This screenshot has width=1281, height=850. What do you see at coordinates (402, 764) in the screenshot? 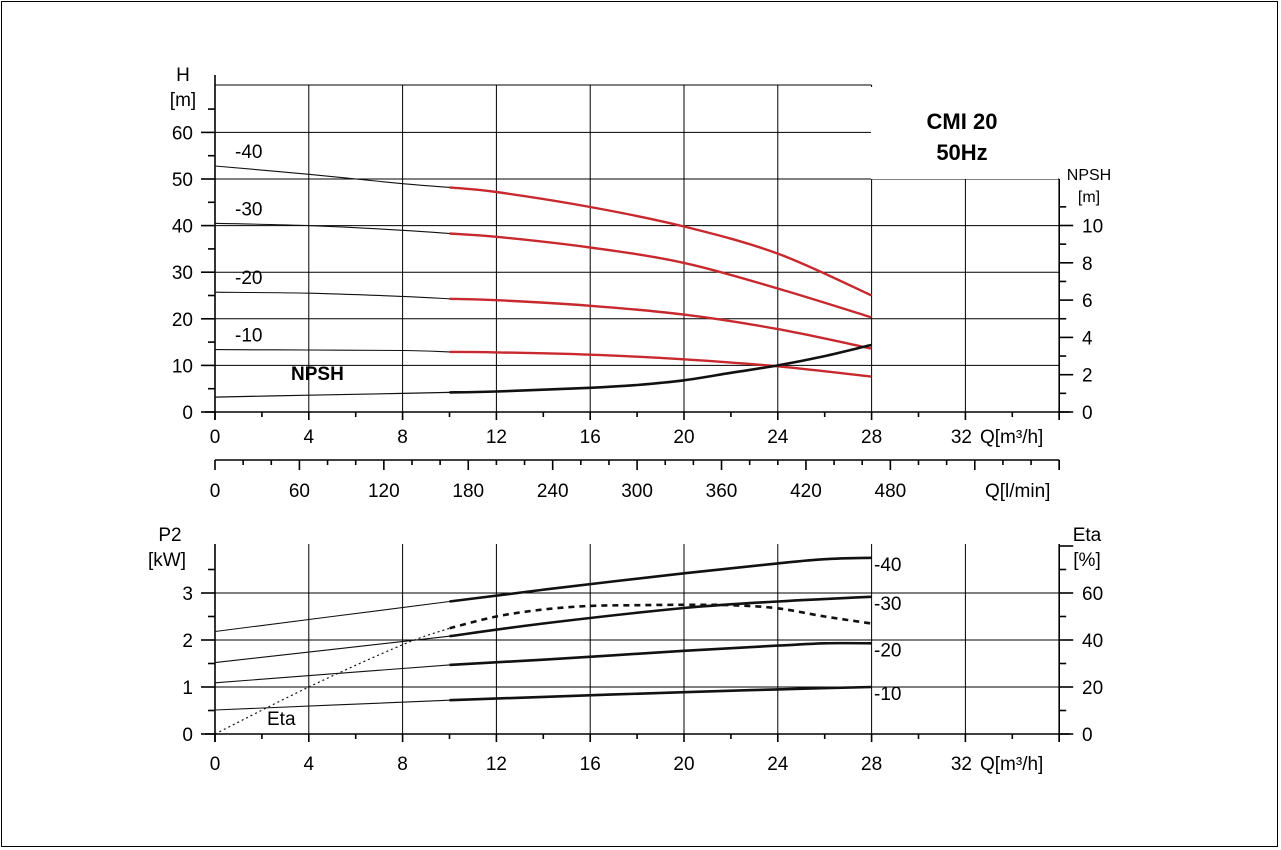
I see `bottom-x-tick-label: 8` at bounding box center [402, 764].